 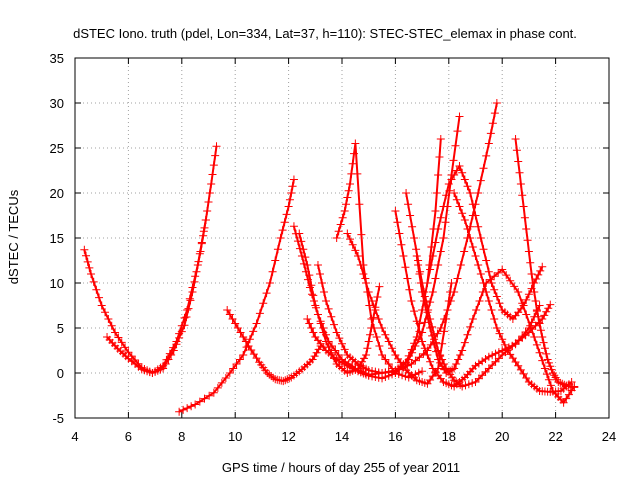 What do you see at coordinates (128, 436) in the screenshot?
I see `x-tick-label: 6` at bounding box center [128, 436].